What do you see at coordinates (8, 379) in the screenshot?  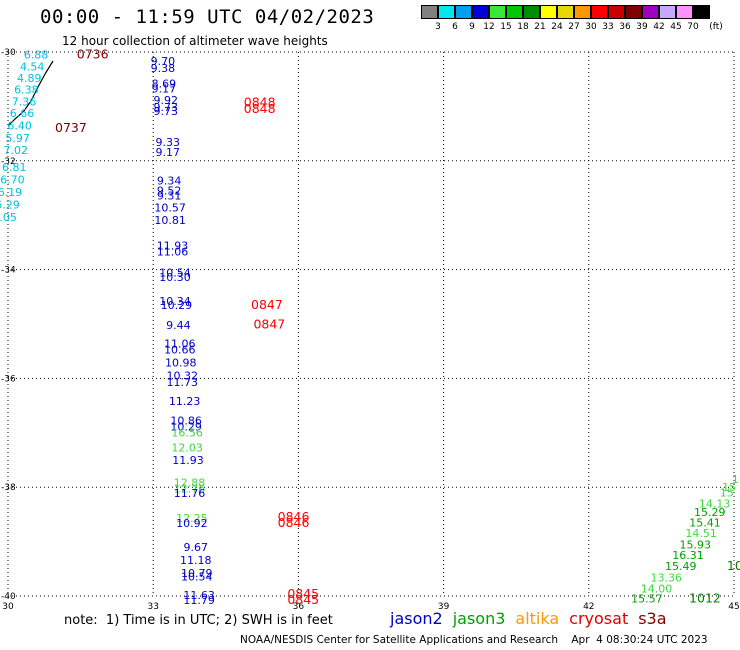 I see `y-tick-label: -36` at bounding box center [8, 379].